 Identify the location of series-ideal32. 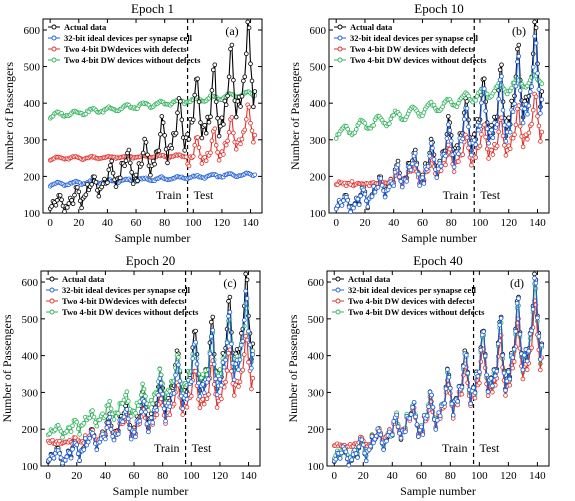
(150, 377).